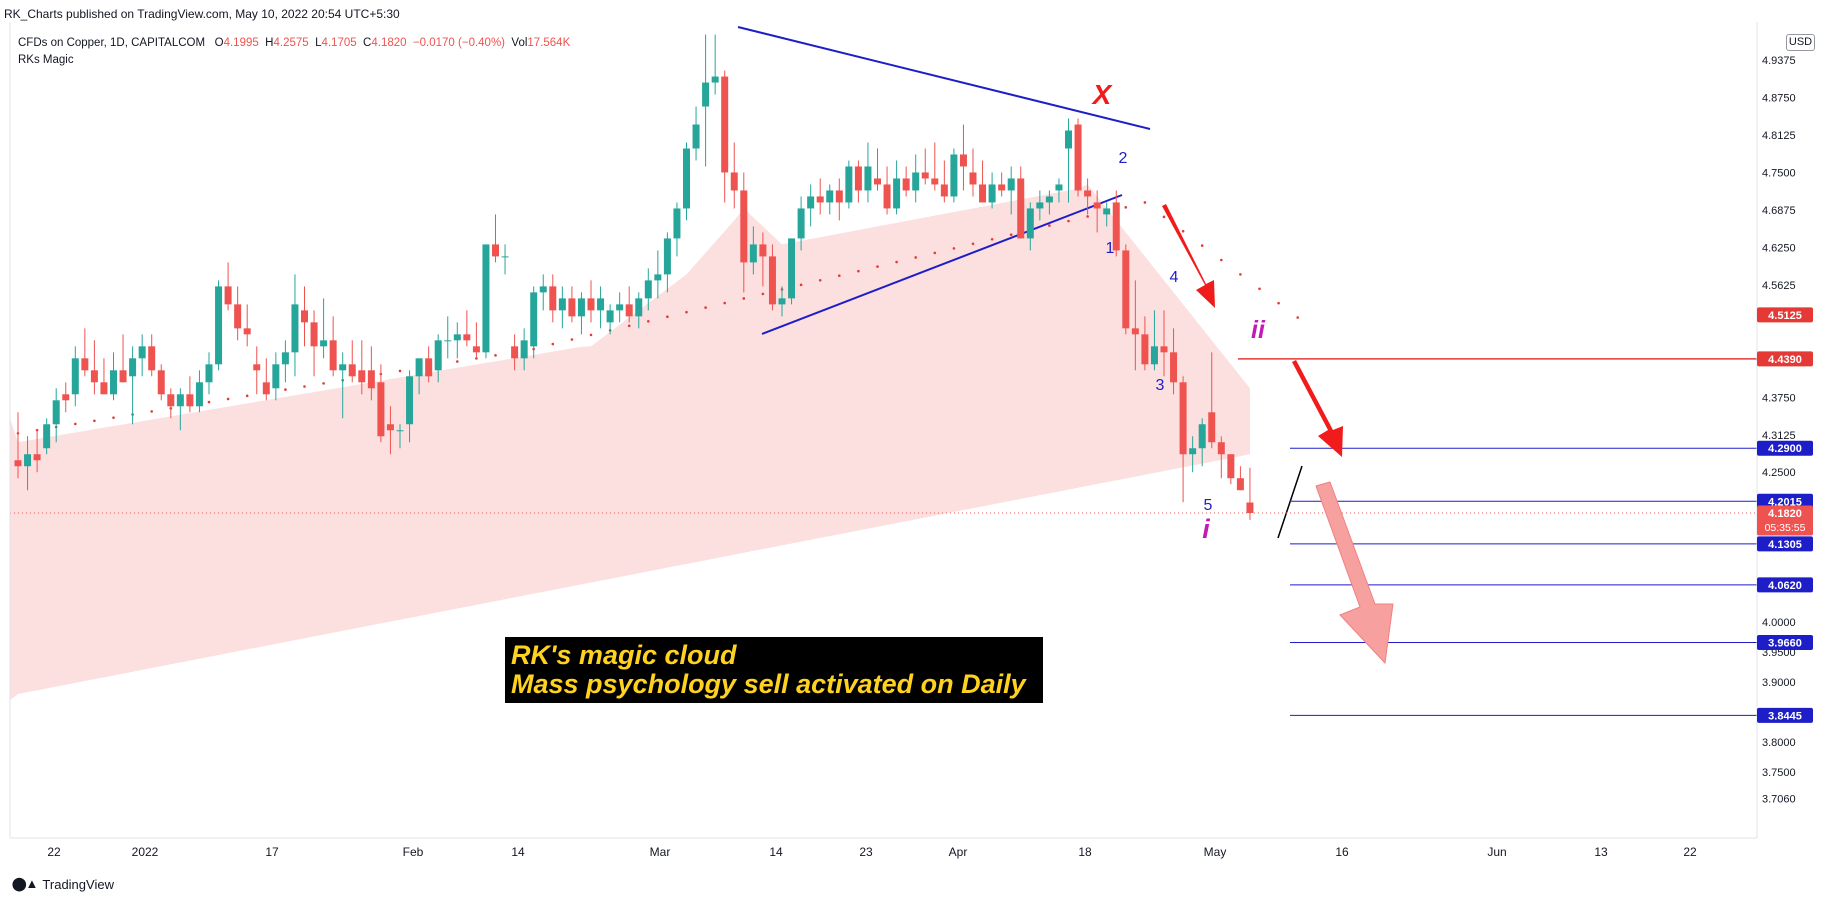  I want to click on volume-label: Vol, so click(519, 43).